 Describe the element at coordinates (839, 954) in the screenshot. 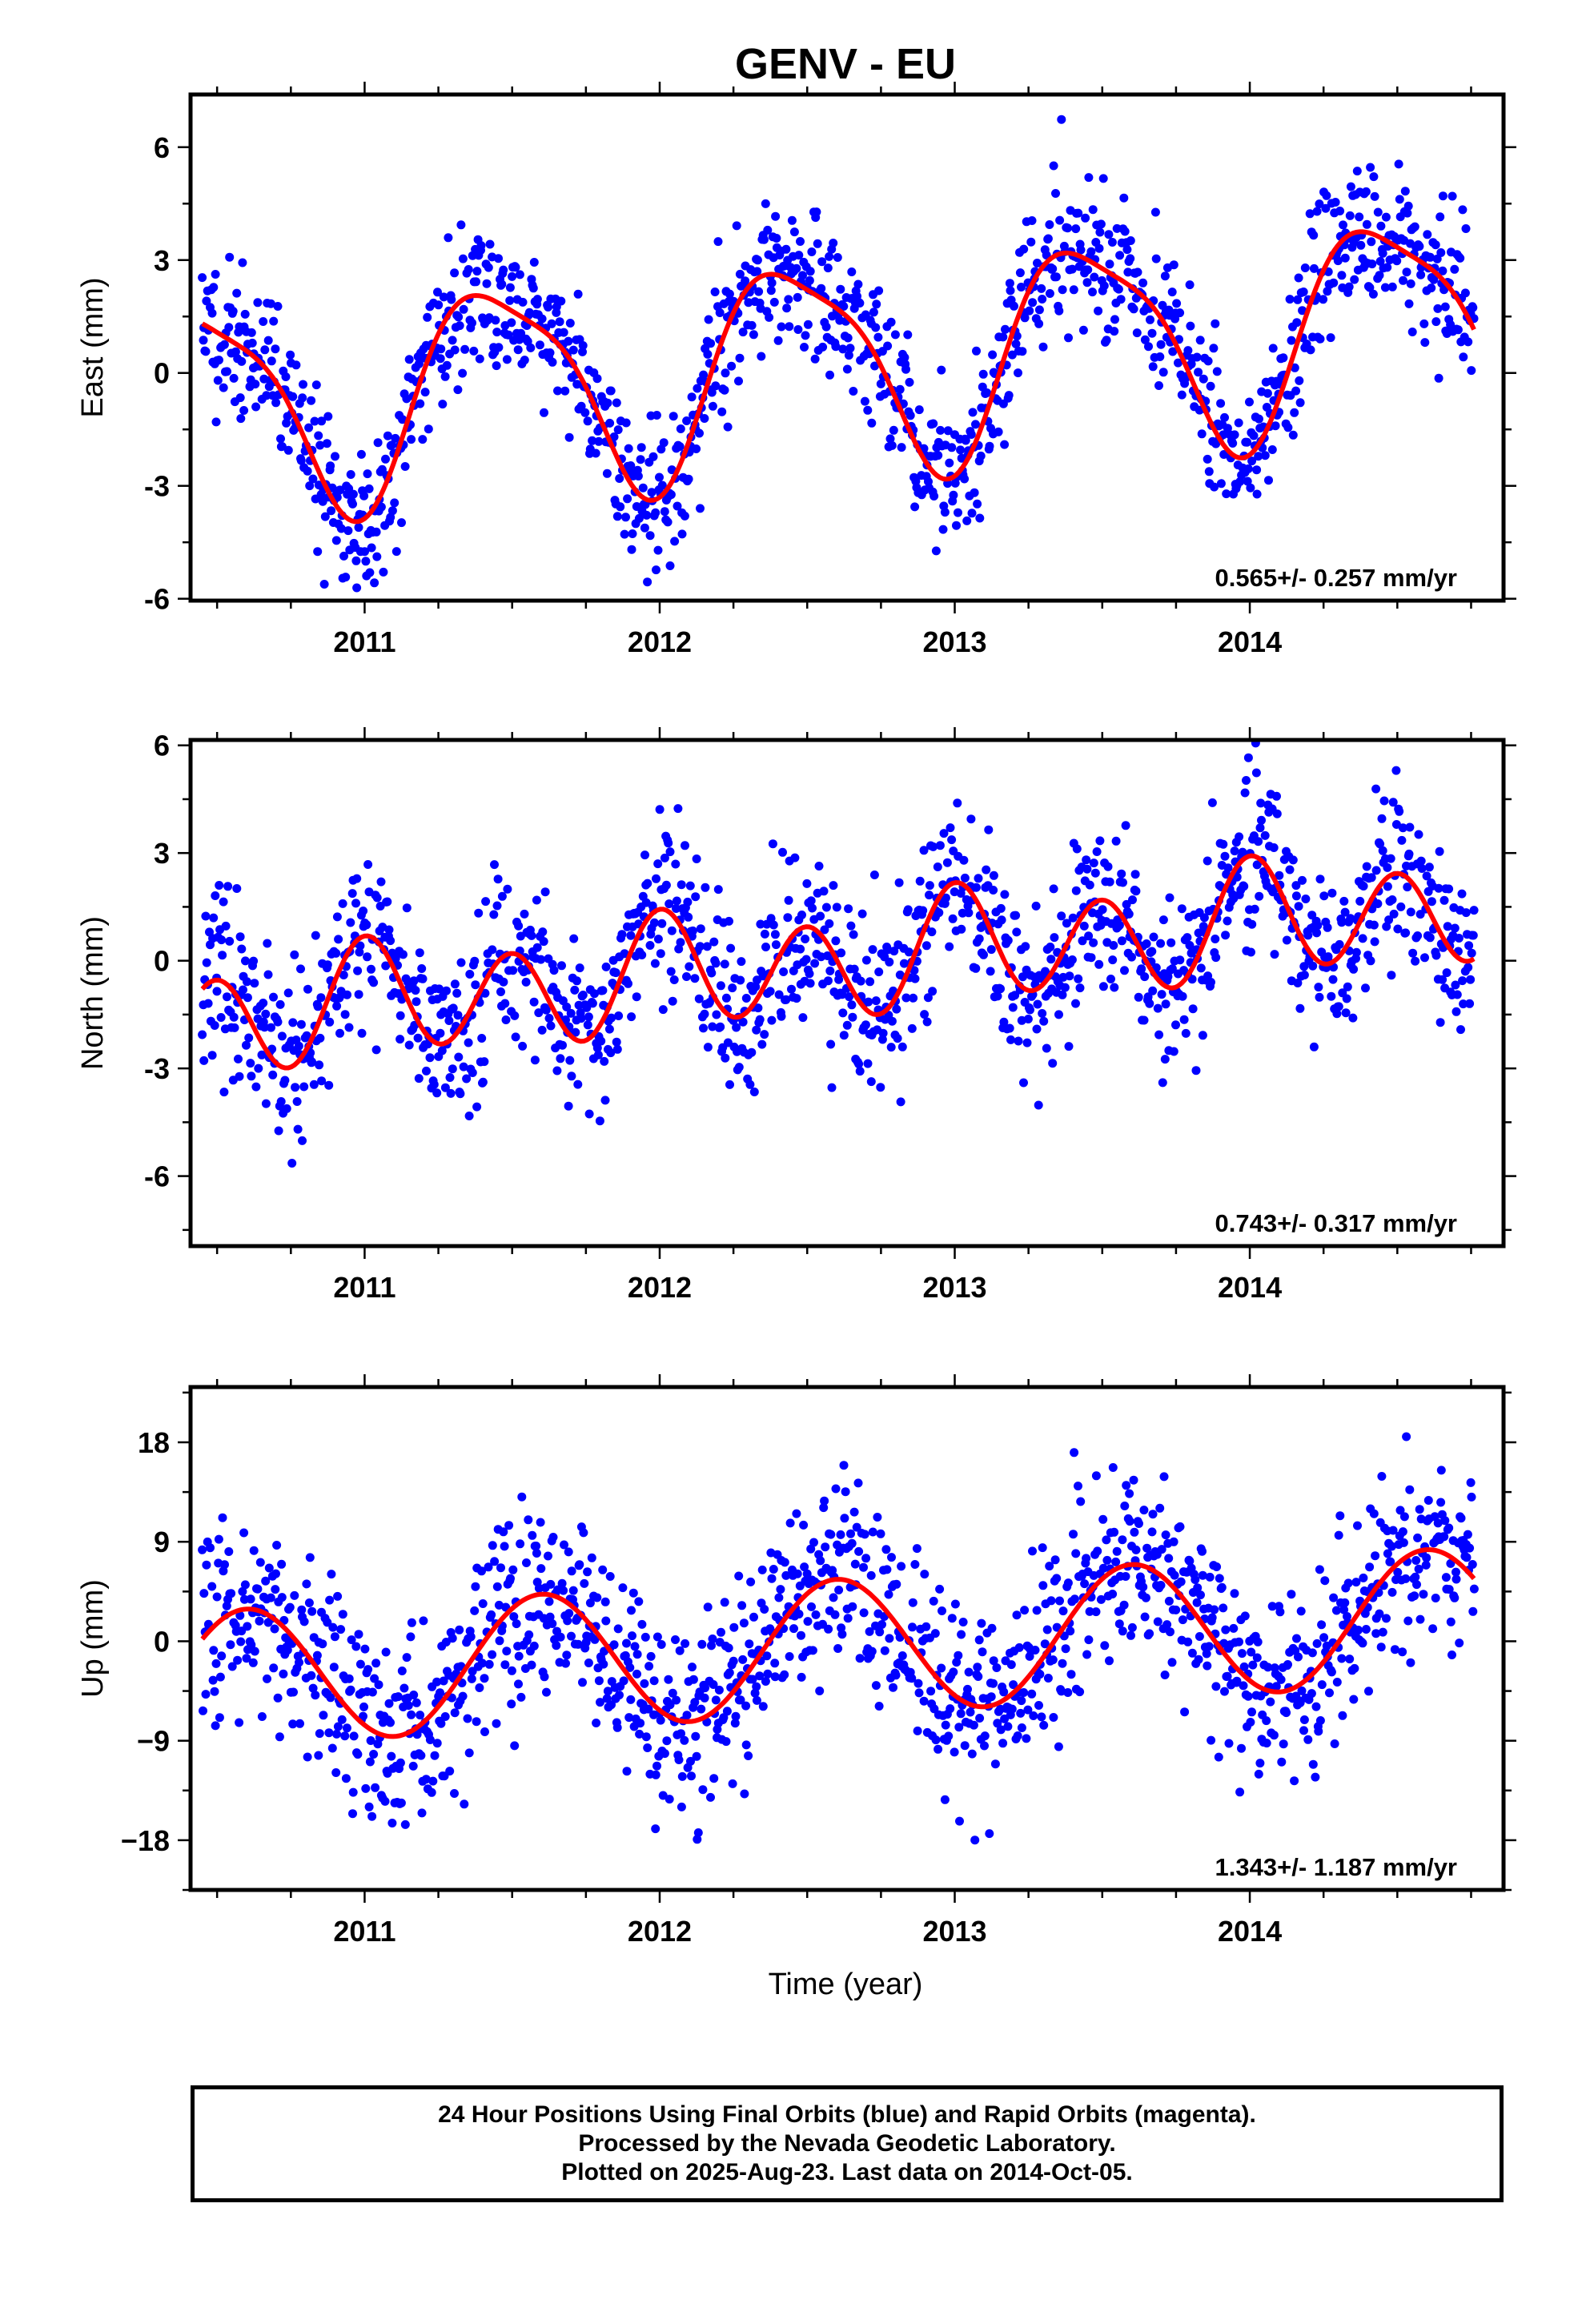

I see `data-points` at that location.